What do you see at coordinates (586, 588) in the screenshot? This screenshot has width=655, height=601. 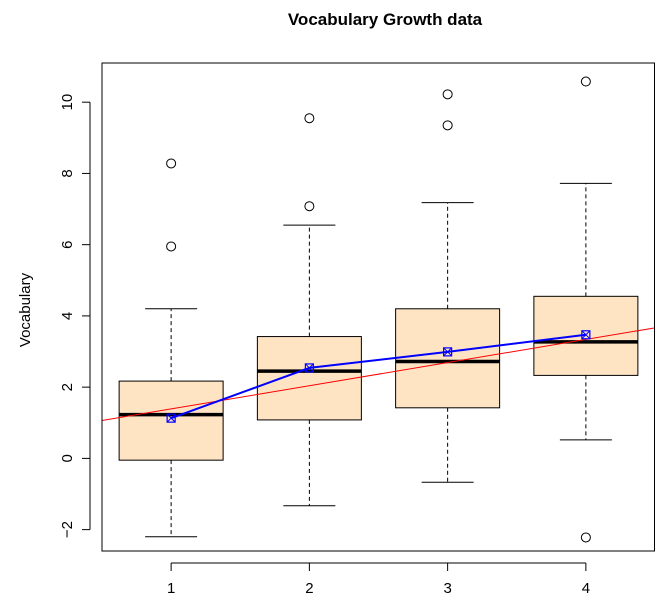 I see `x-tick-label: 4` at bounding box center [586, 588].